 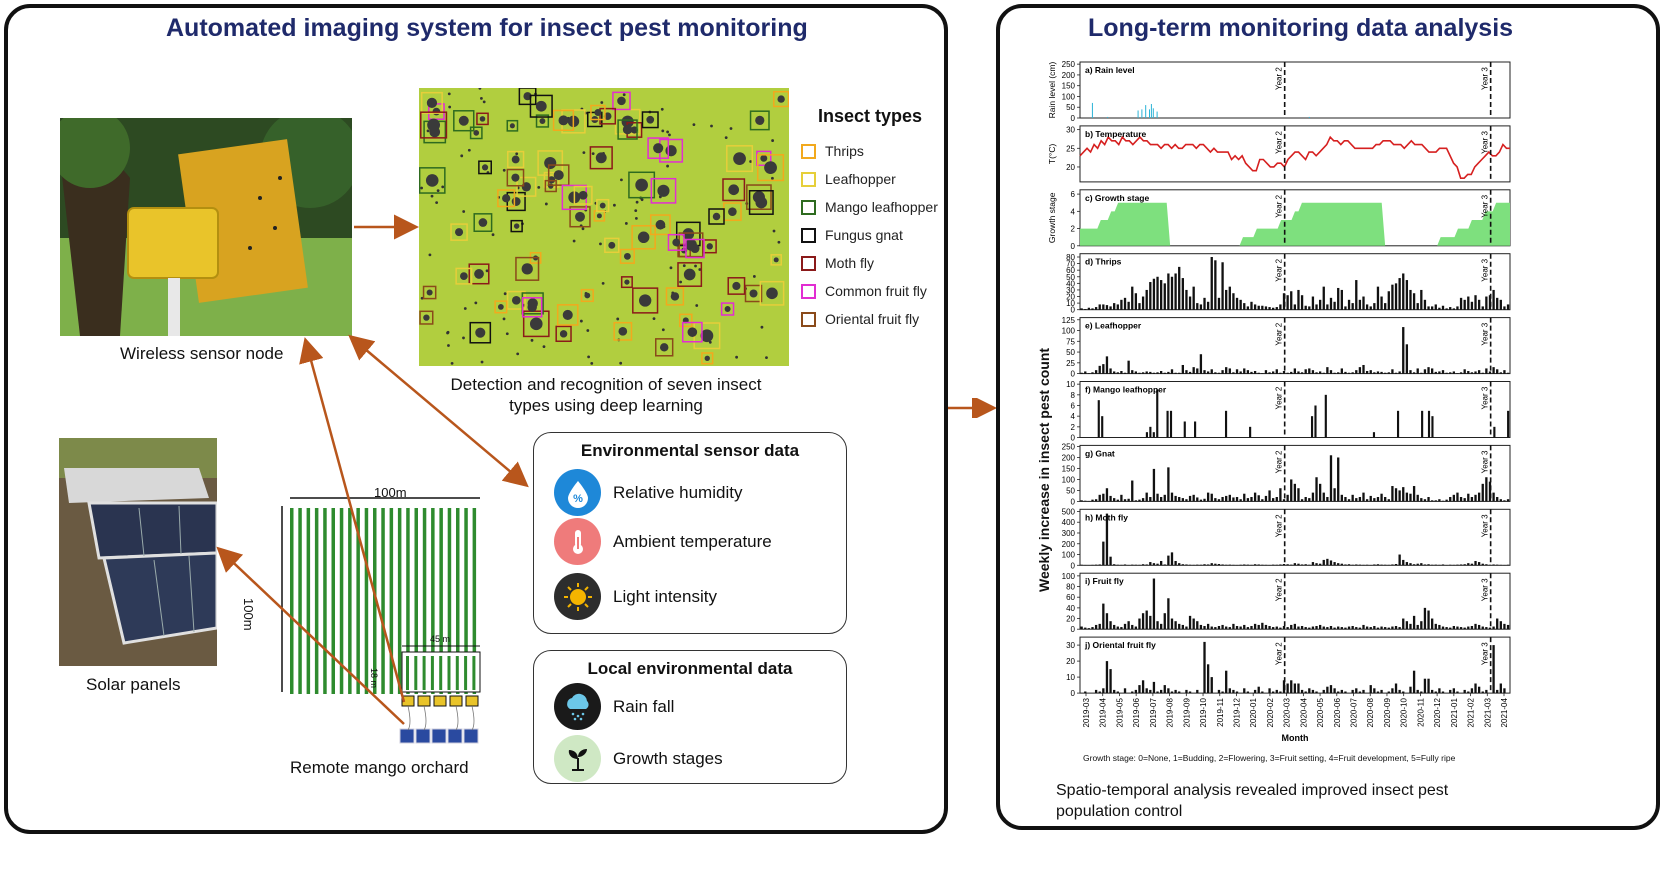 What do you see at coordinates (832, 151) in the screenshot?
I see `insect-legend-item: Thrips` at bounding box center [832, 151].